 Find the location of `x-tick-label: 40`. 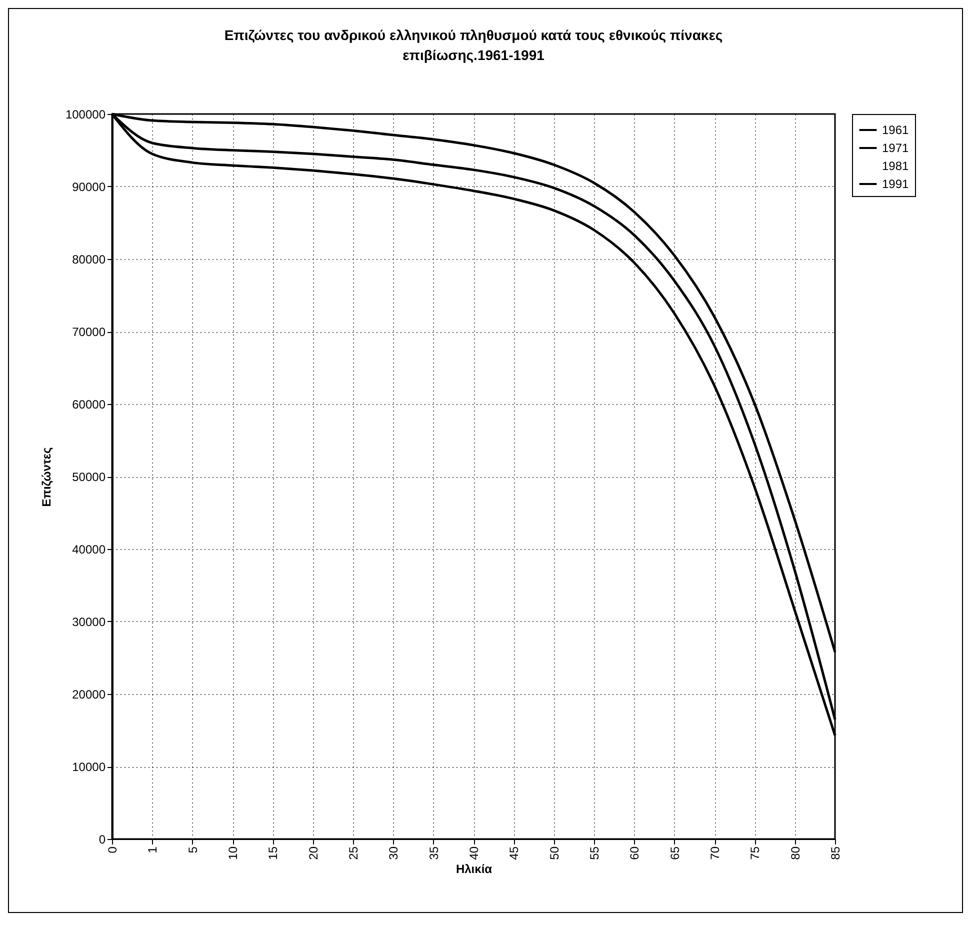

x-tick-label: 40 is located at coordinates (474, 853).